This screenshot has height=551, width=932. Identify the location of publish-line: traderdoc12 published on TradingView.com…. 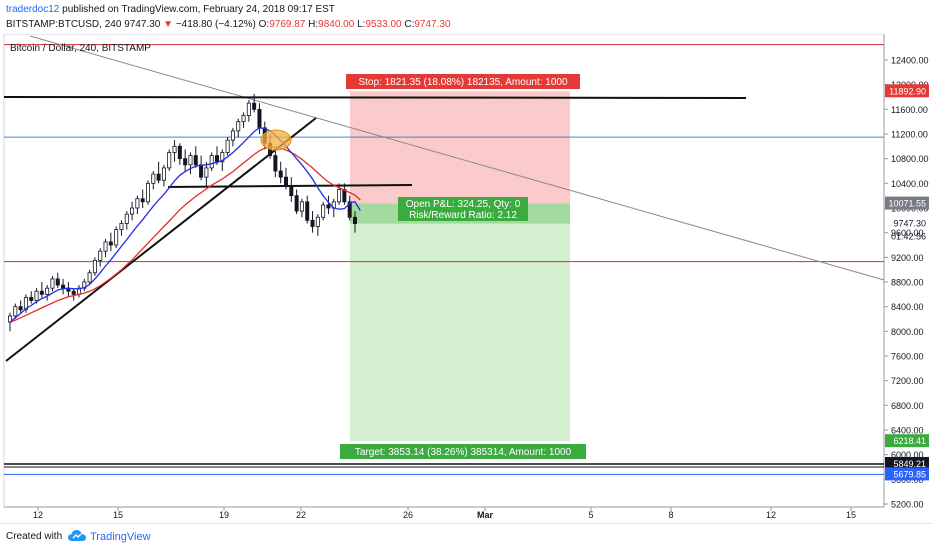
(170, 9).